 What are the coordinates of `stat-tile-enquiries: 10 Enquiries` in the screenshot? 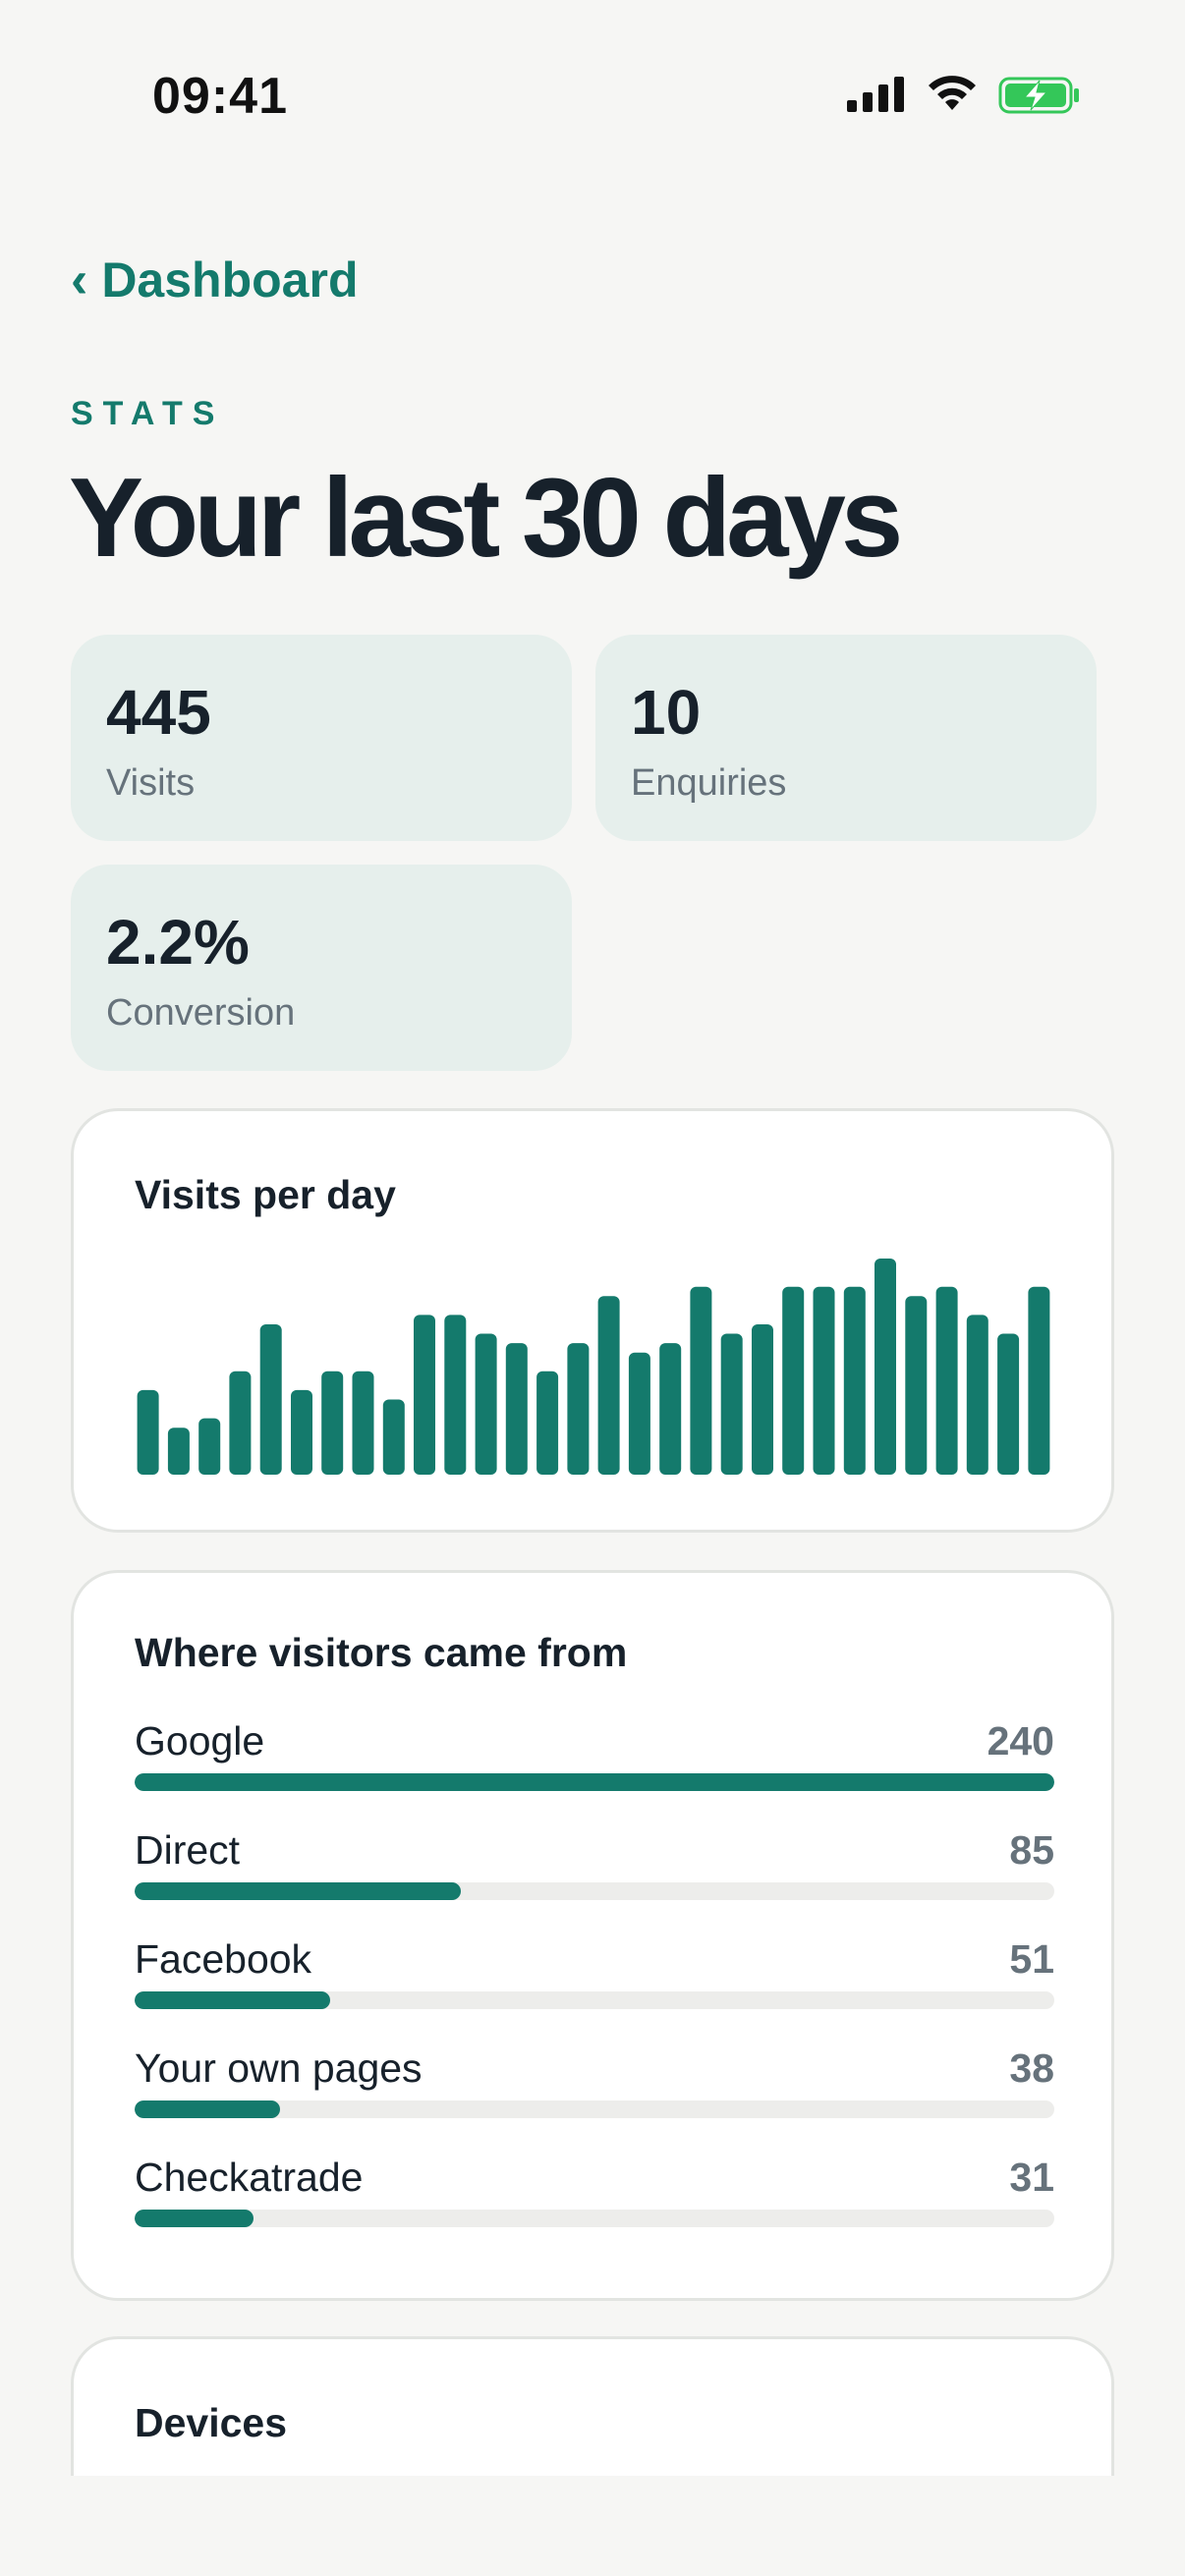 It's located at (846, 738).